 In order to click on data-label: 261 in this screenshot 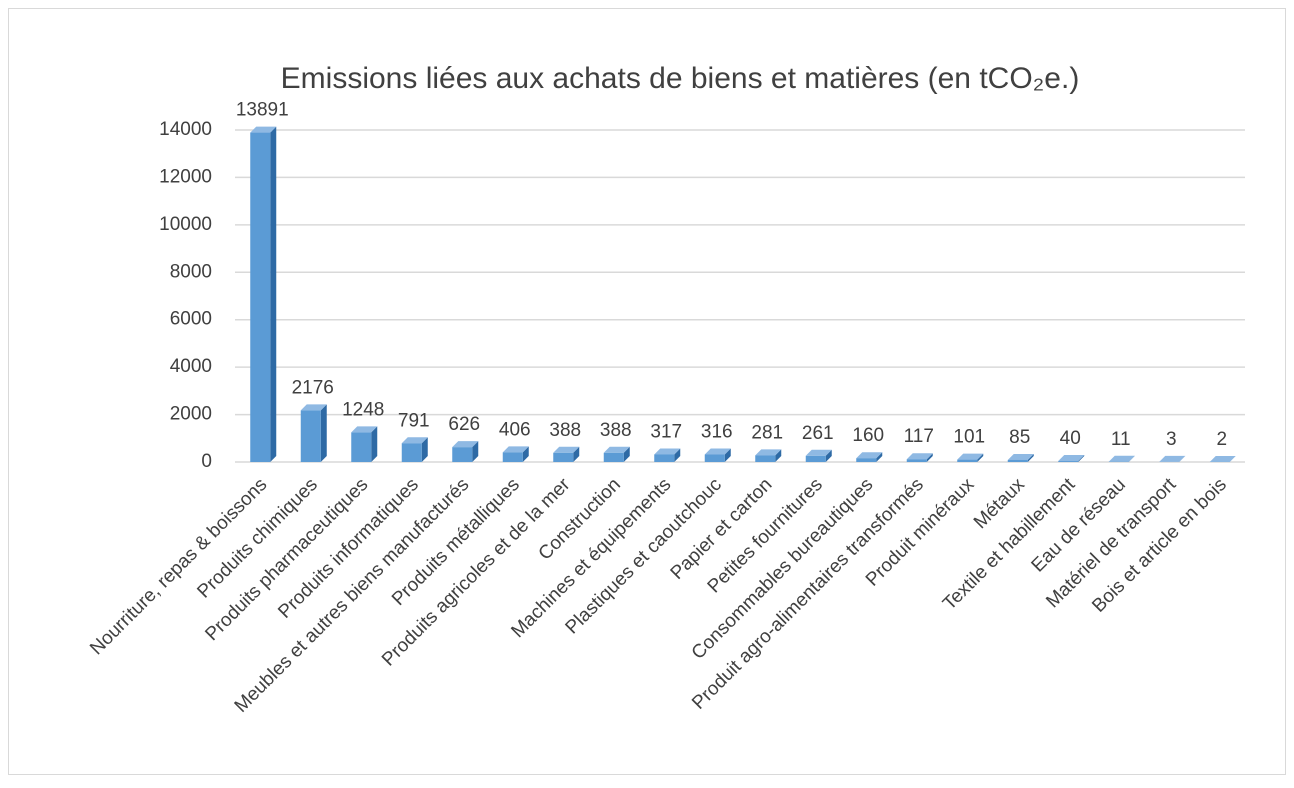, I will do `click(818, 433)`.